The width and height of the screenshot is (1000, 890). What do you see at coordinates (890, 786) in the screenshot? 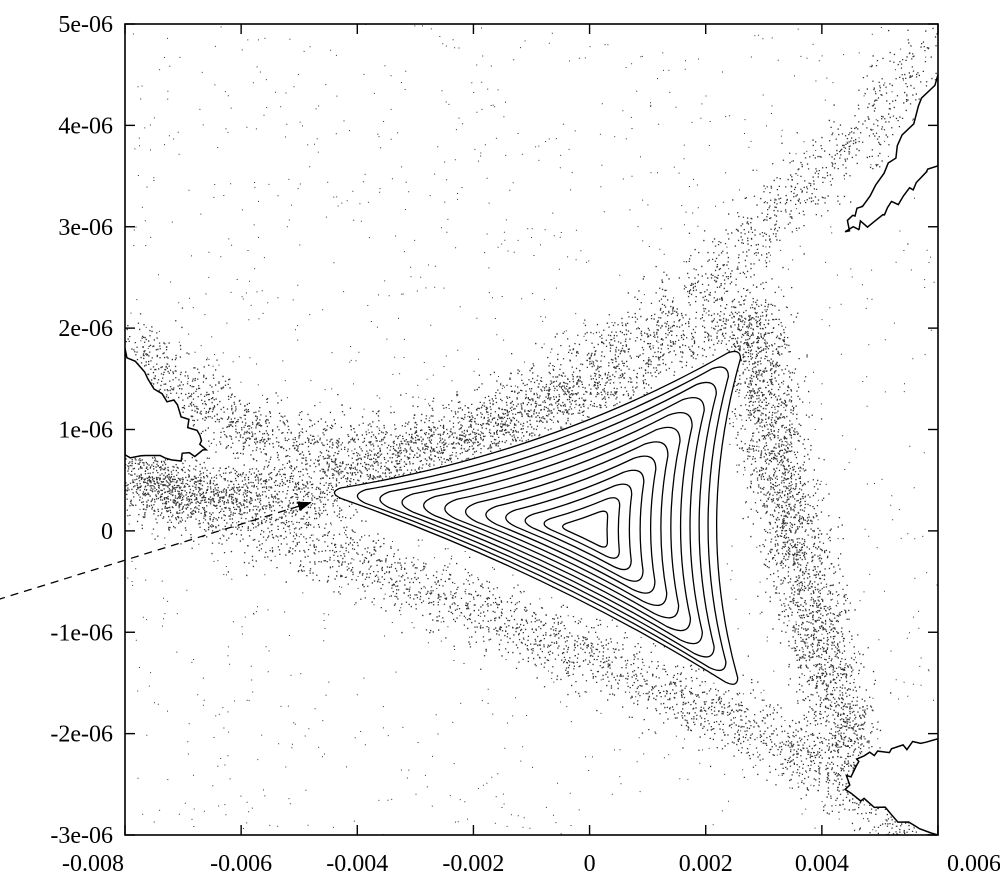
I see `island-bottom-right` at bounding box center [890, 786].